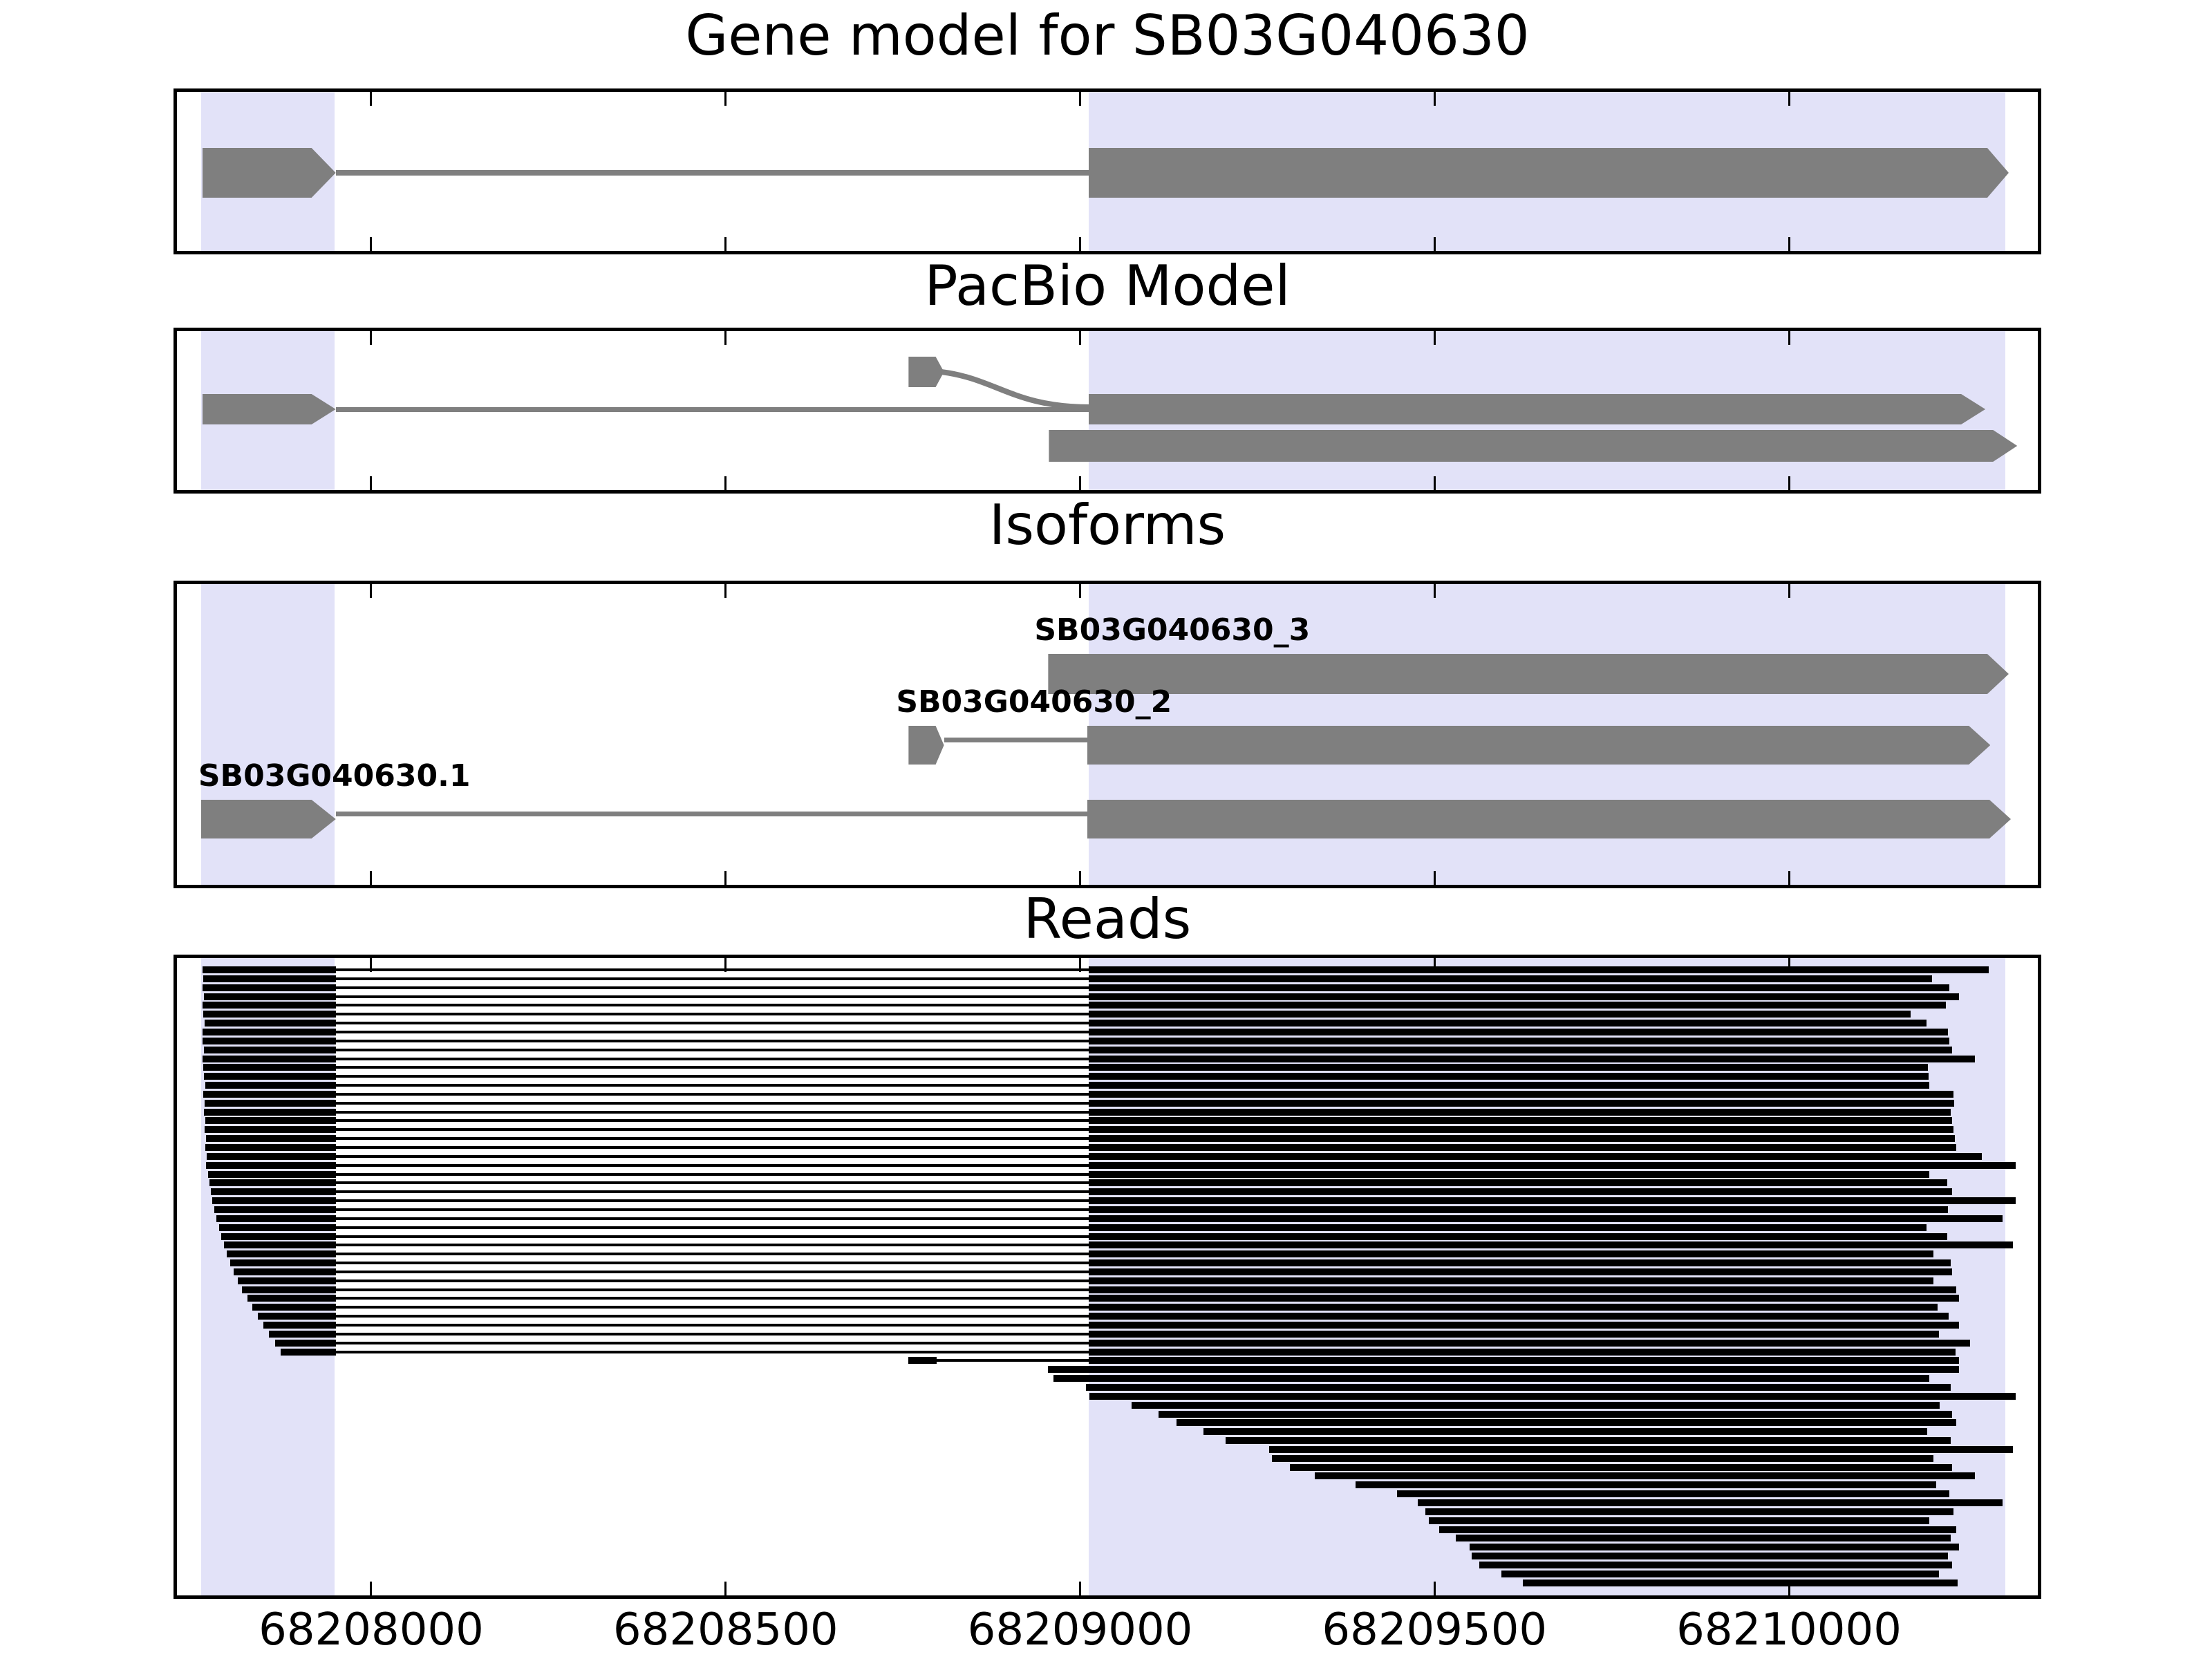 Image resolution: width=2212 pixels, height=1659 pixels. What do you see at coordinates (926, 372) in the screenshot?
I see `pacbio-small-exon` at bounding box center [926, 372].